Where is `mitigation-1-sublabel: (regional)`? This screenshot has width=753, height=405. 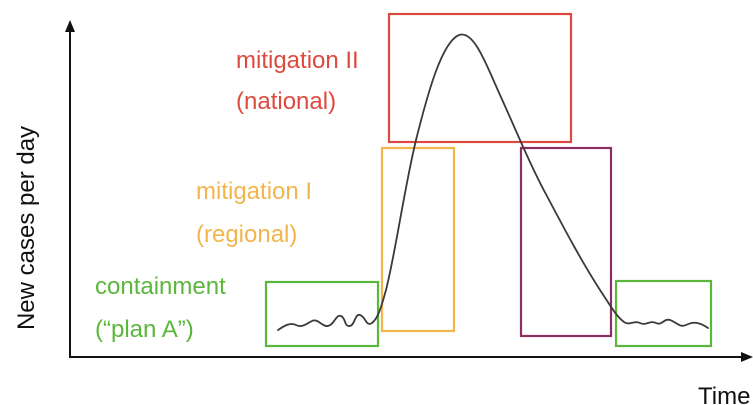
mitigation-1-sublabel: (regional) is located at coordinates (246, 234).